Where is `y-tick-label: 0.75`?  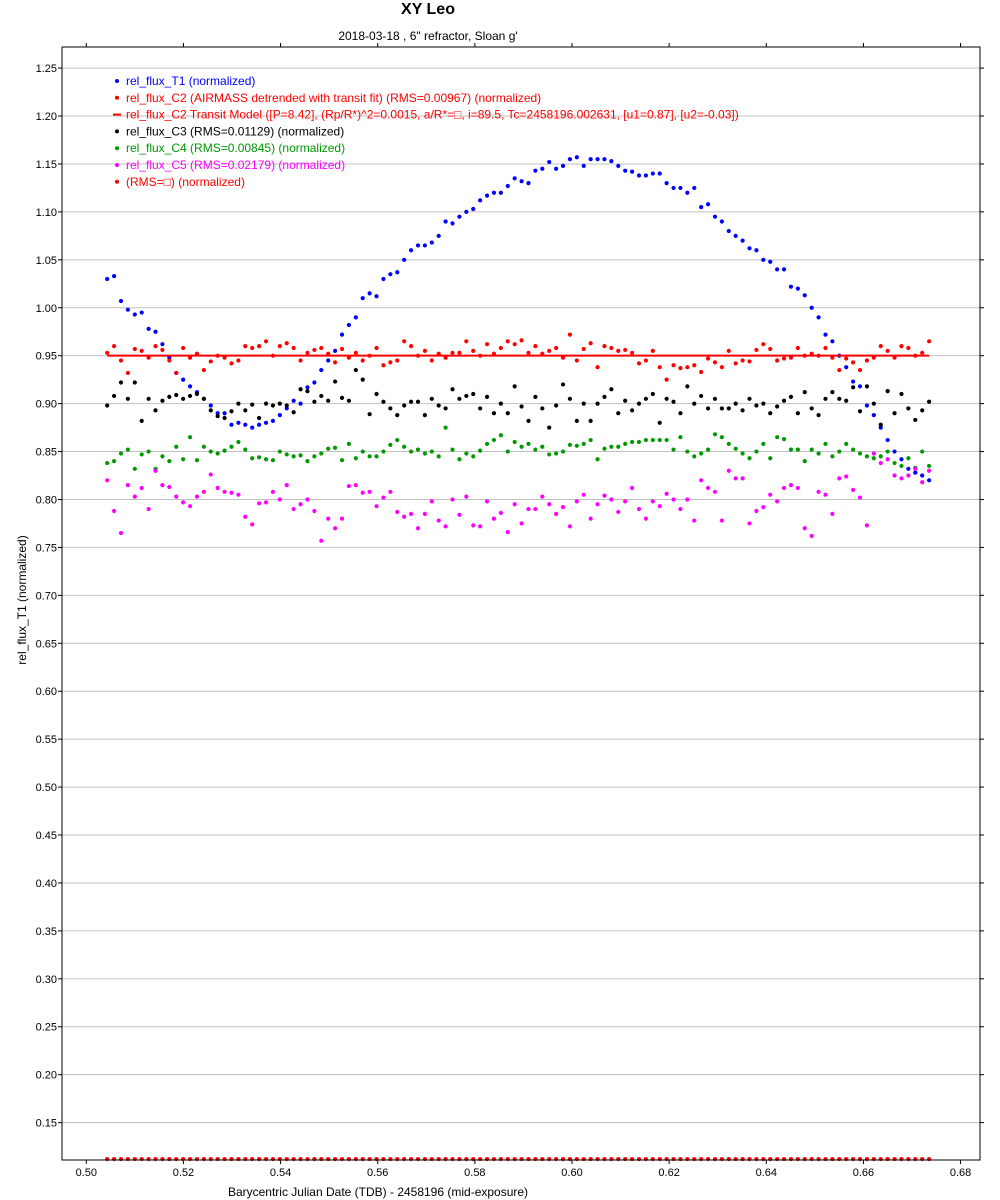 y-tick-label: 0.75 is located at coordinates (46, 548).